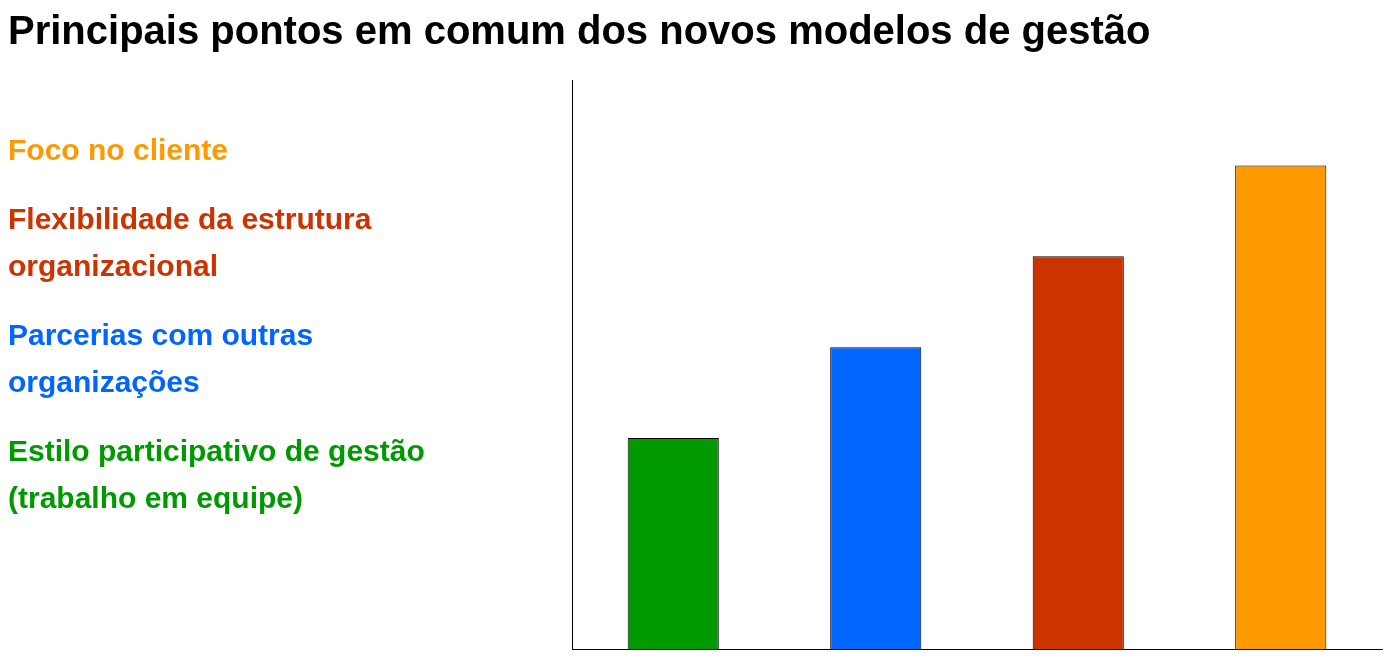 The image size is (1400, 668). I want to click on text: Estilo participativo de gestão (trabalho em equipe), so click(217, 474).